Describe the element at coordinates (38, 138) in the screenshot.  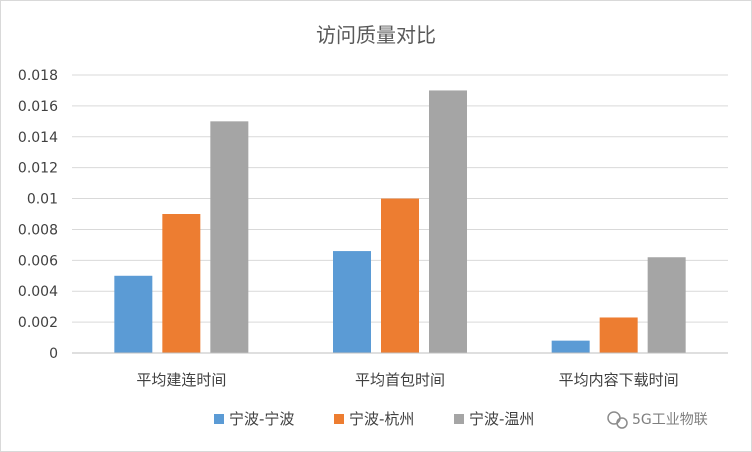
I see `y-tick-label: 0.014` at that location.